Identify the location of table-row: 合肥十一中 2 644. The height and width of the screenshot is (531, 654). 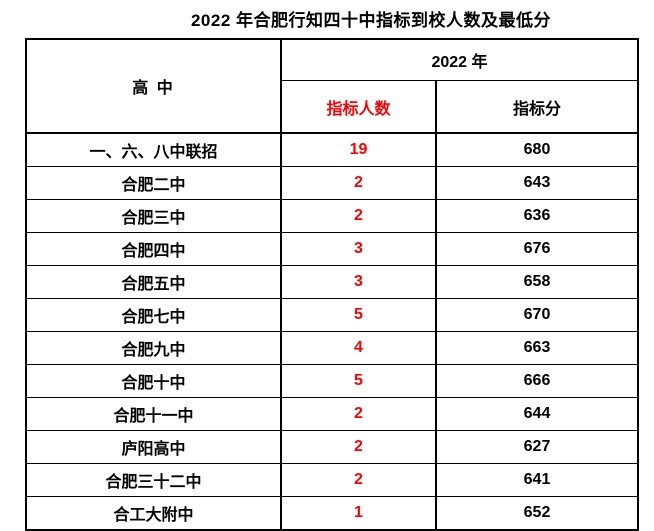
(332, 414).